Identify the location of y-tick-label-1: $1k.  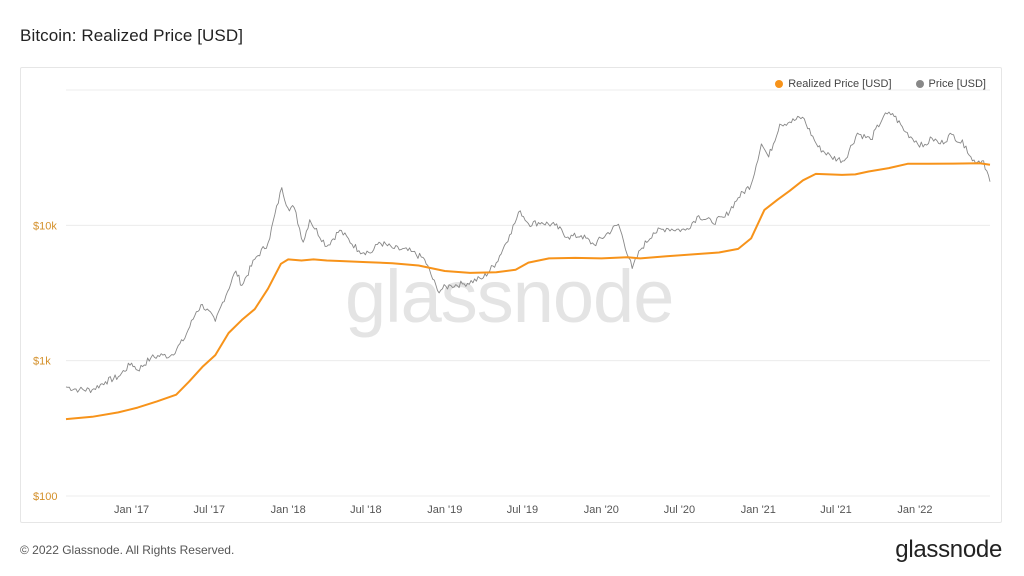
(42, 362).